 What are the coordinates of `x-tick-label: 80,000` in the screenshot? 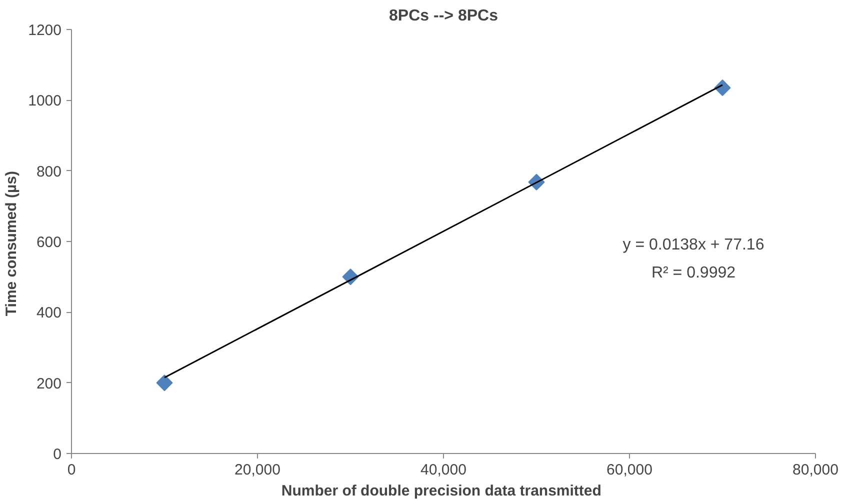 It's located at (815, 470).